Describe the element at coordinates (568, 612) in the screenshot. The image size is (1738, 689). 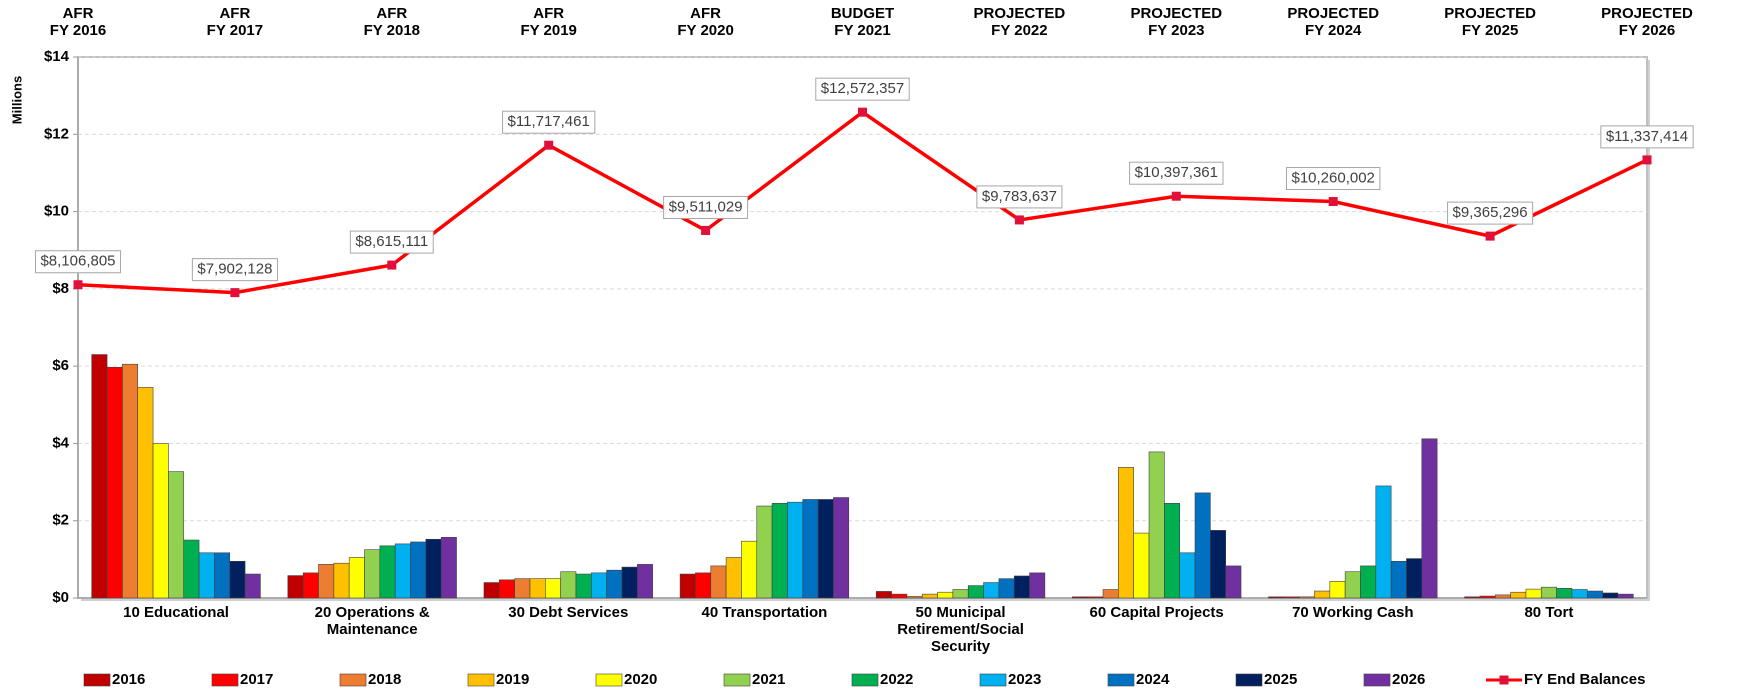
I see `x-tick-label: 30 Debt Services` at that location.